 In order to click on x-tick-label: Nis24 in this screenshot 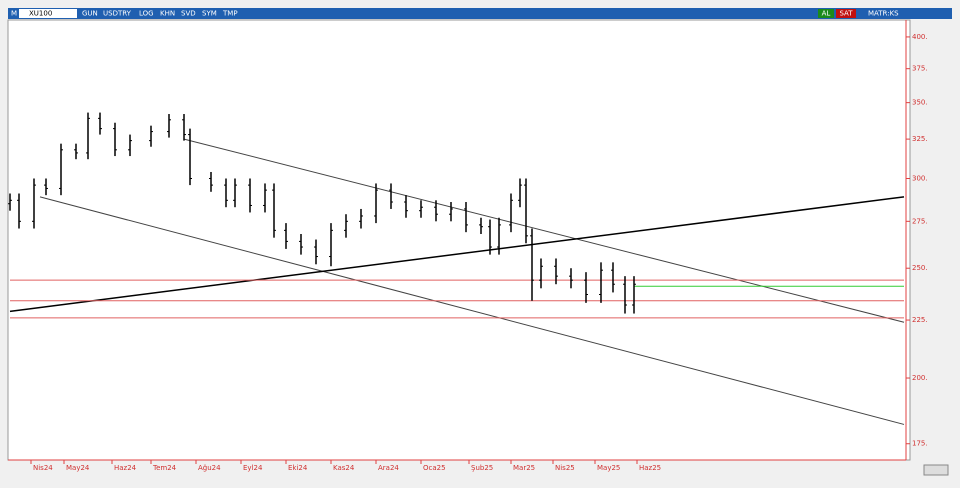, I will do `click(43, 468)`.